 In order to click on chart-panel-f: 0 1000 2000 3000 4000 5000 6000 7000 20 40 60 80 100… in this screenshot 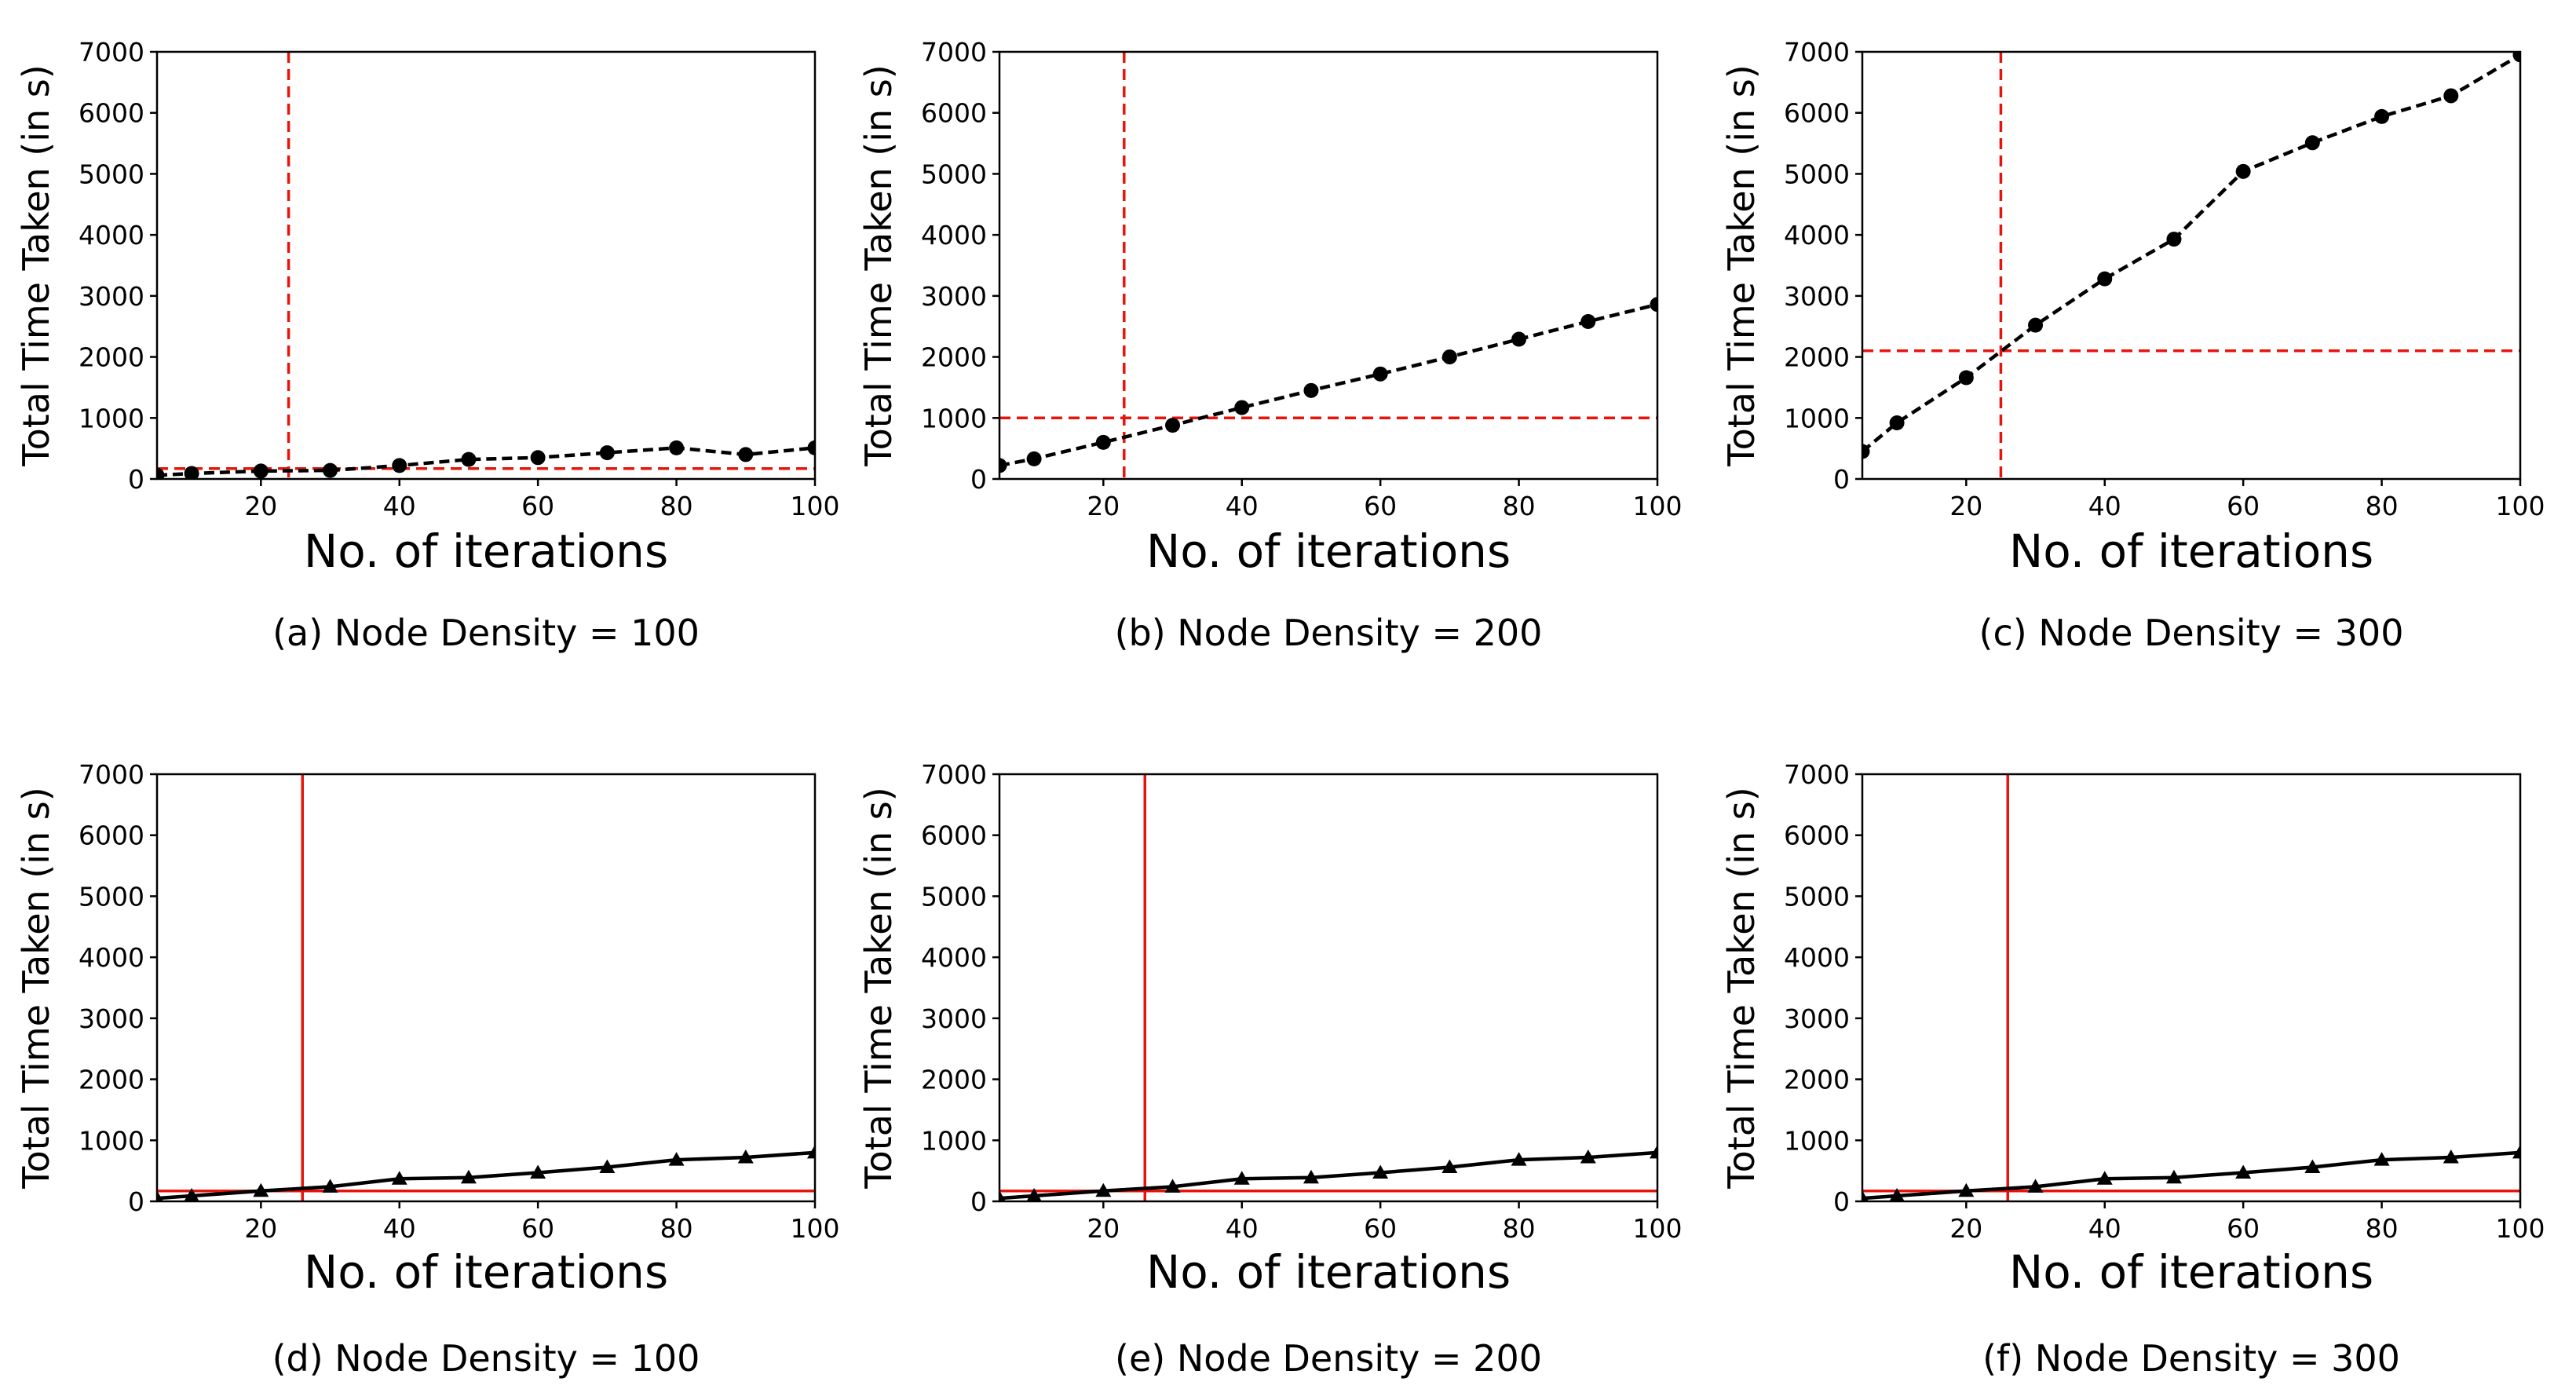, I will do `click(2132, 1069)`.